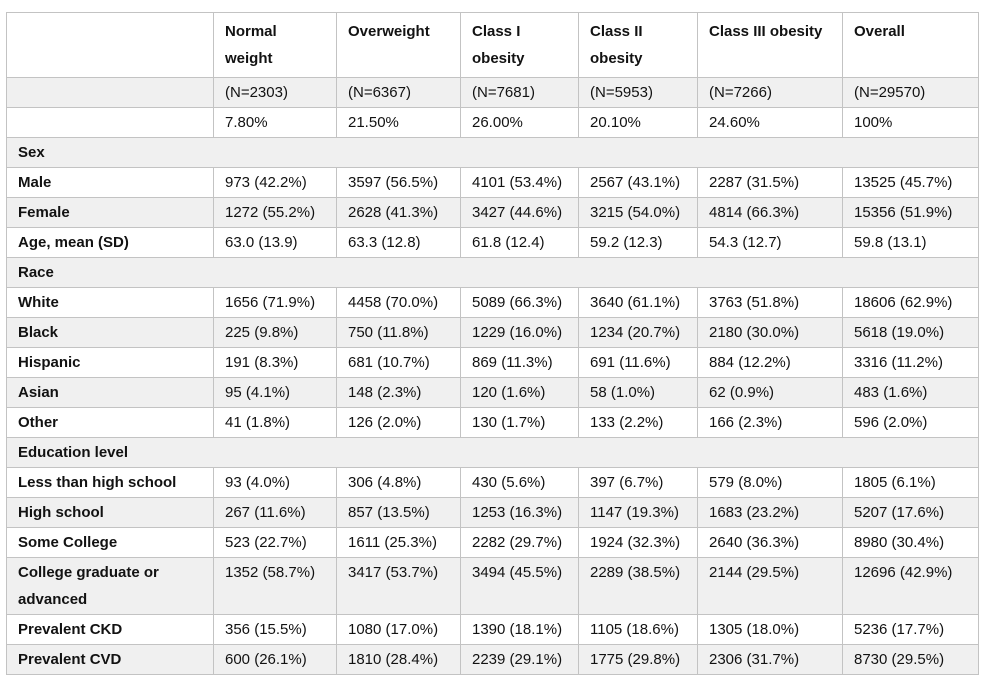  Describe the element at coordinates (910, 182) in the screenshot. I see `data-cell: 13525 (45.7%)` at that location.